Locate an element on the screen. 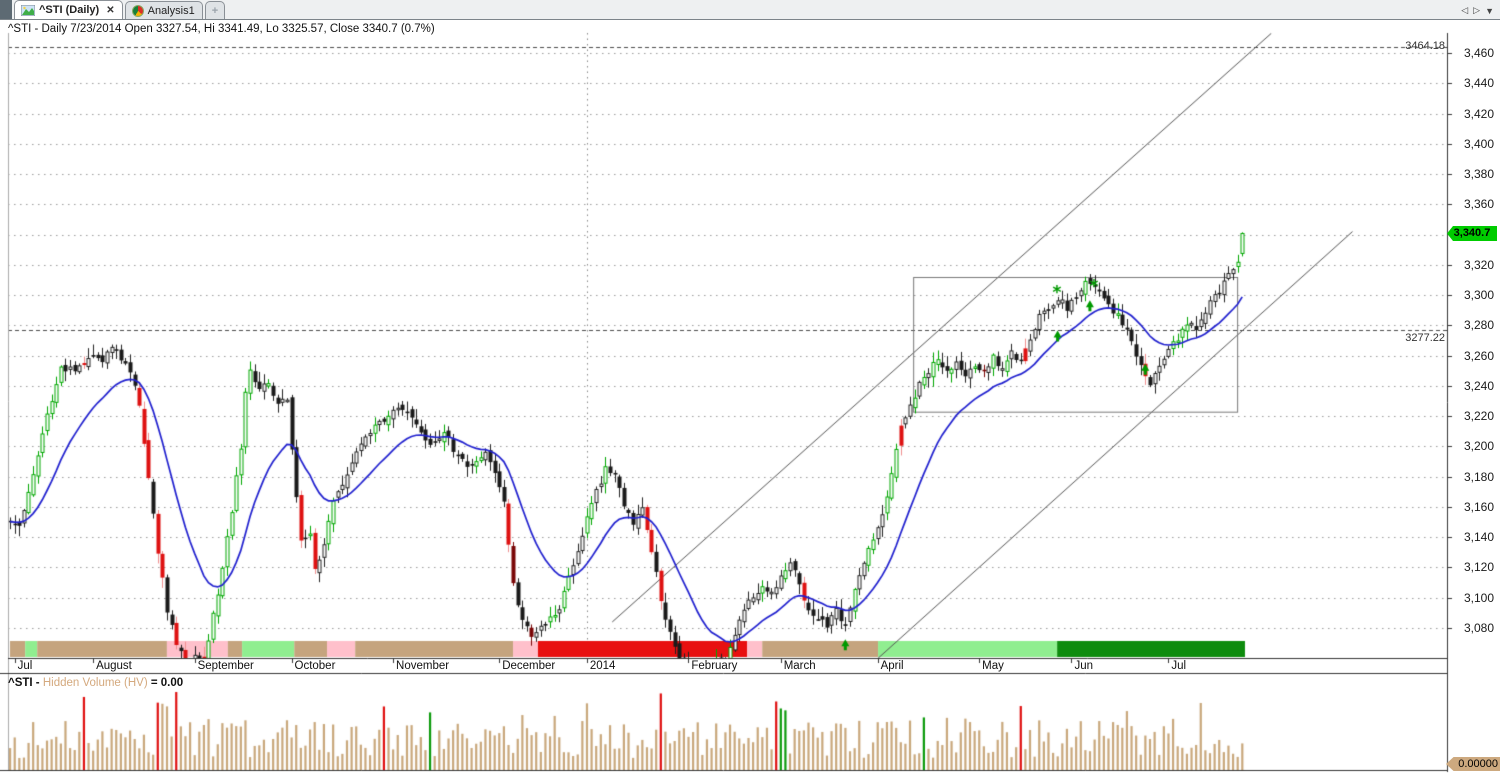 This screenshot has width=1500, height=774. y-axis-tick-label: 3,140 is located at coordinates (1478, 537).